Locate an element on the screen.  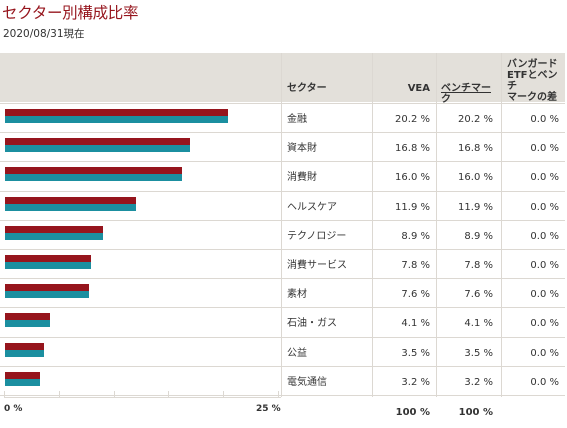
vea-value: 20.2 % is located at coordinates (412, 119).